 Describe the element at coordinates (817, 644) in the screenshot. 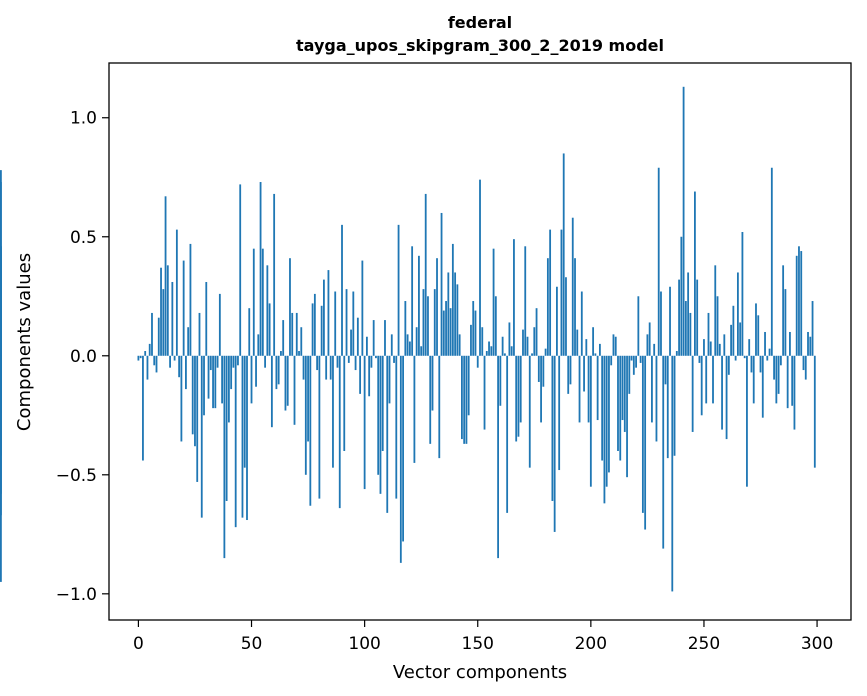

I see `x-tick-label: 300` at that location.